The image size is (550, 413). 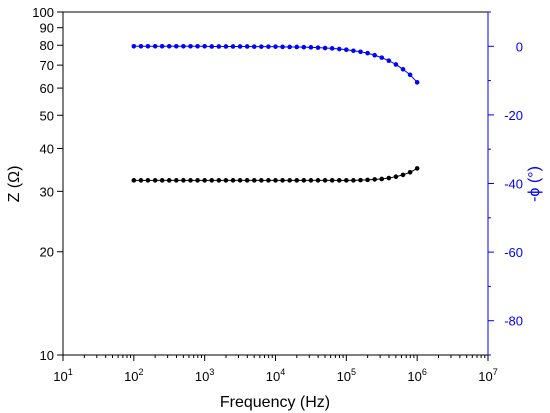 What do you see at coordinates (47, 45) in the screenshot?
I see `left-y-tick-label: 80` at bounding box center [47, 45].